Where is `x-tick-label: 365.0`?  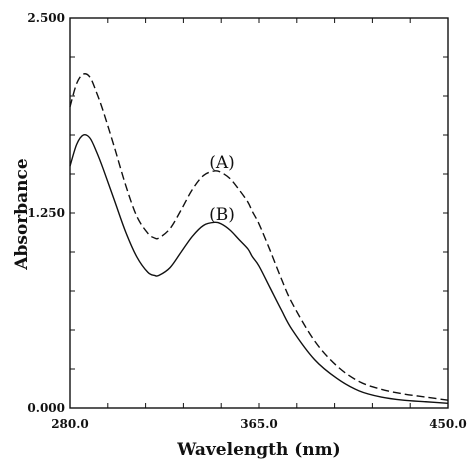
x-tick-label: 365.0 is located at coordinates (259, 424).